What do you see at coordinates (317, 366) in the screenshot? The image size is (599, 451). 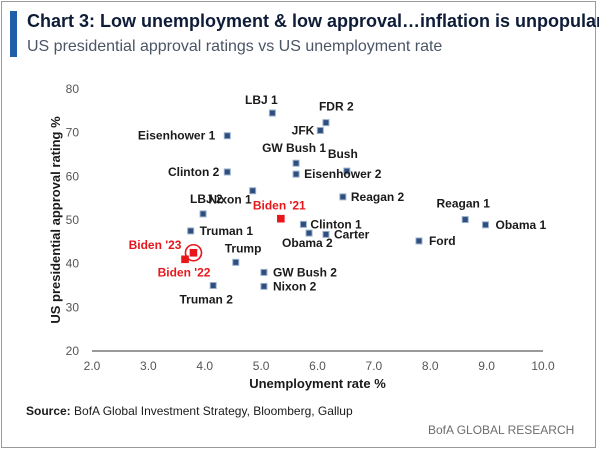 I see `x-tick-label: 6.0` at bounding box center [317, 366].